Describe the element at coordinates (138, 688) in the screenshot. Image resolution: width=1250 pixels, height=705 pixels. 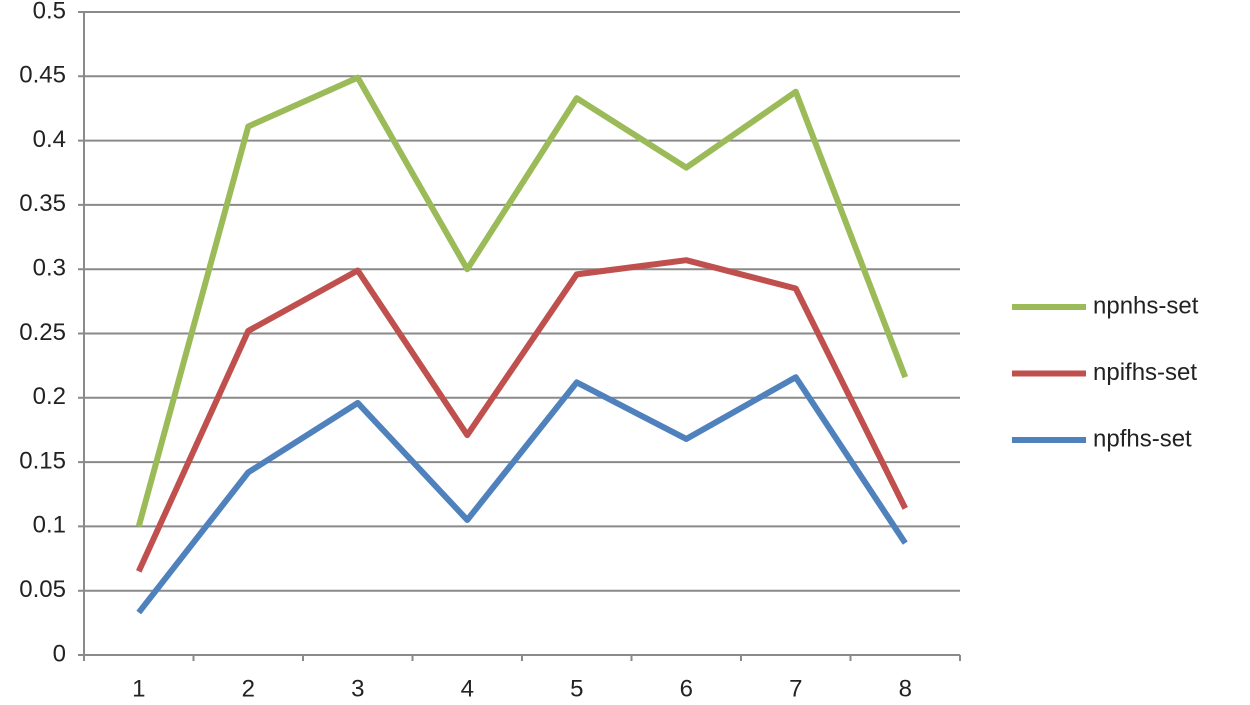
I see `x-tick-label: 1` at that location.